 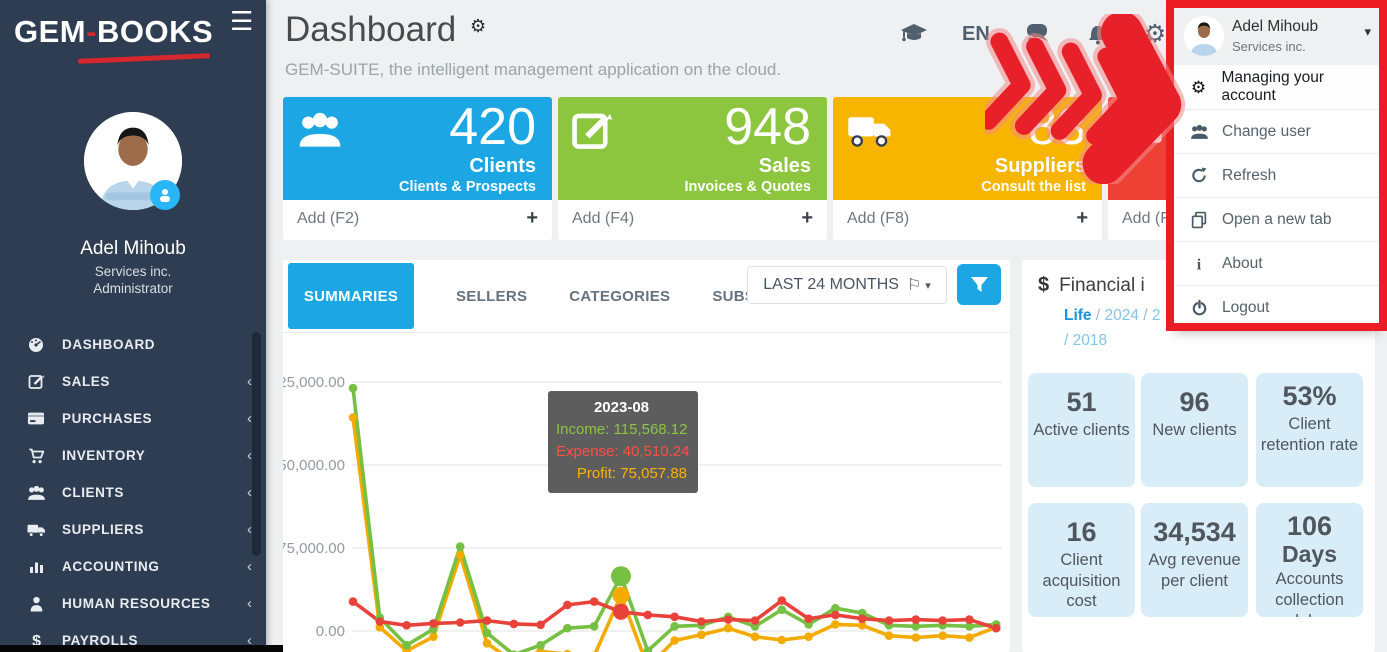 What do you see at coordinates (623, 451) in the screenshot?
I see `tooltip-series-value: Expense: 40,510.24` at bounding box center [623, 451].